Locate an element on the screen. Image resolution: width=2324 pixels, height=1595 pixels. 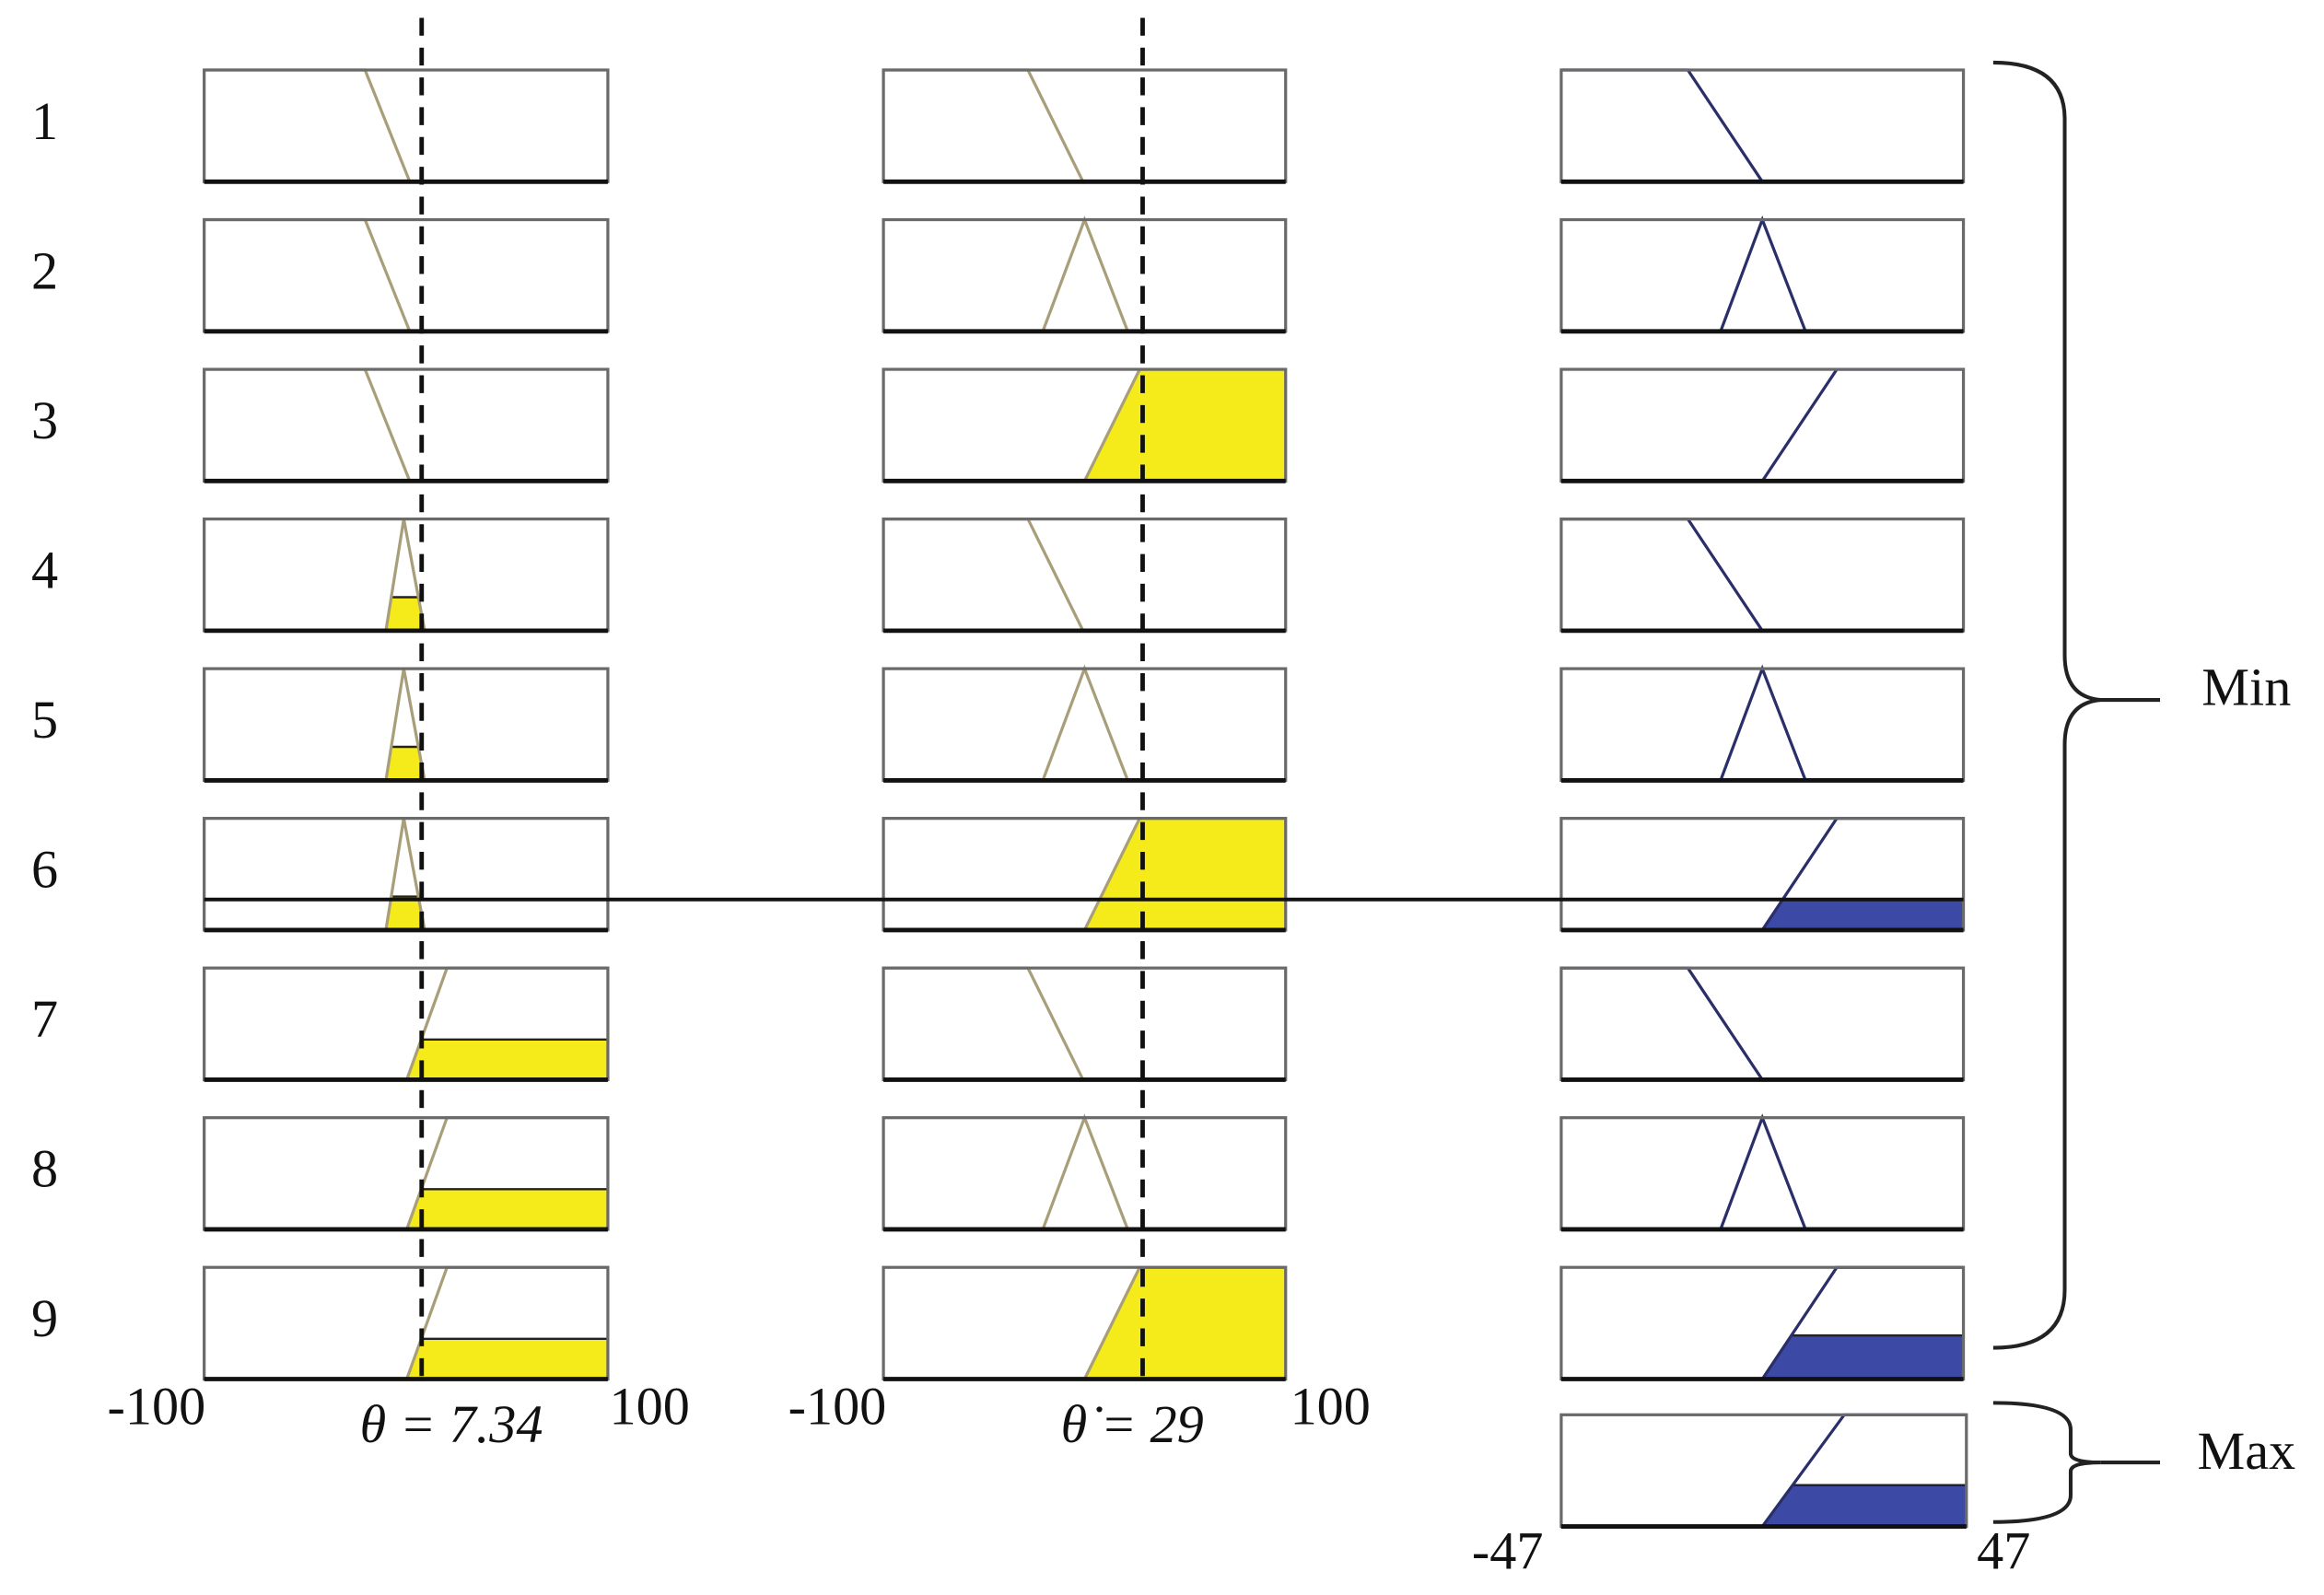
rule-number: 8 is located at coordinates (44, 1169).